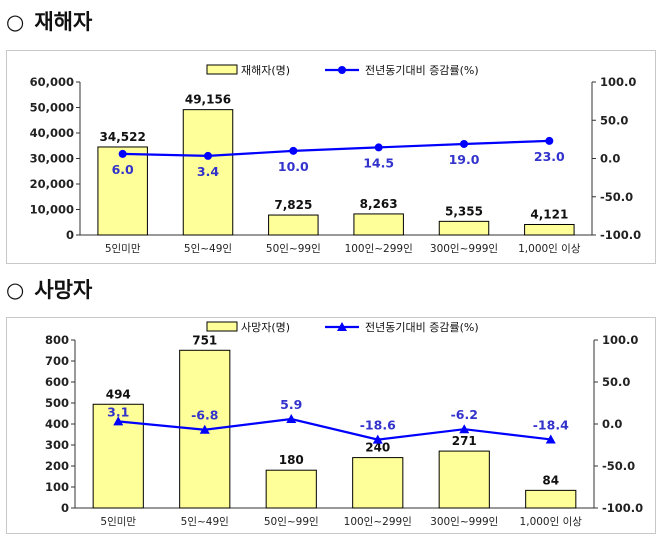 The image size is (659, 538). What do you see at coordinates (549, 156) in the screenshot?
I see `rate-value-label: 23.0` at bounding box center [549, 156].